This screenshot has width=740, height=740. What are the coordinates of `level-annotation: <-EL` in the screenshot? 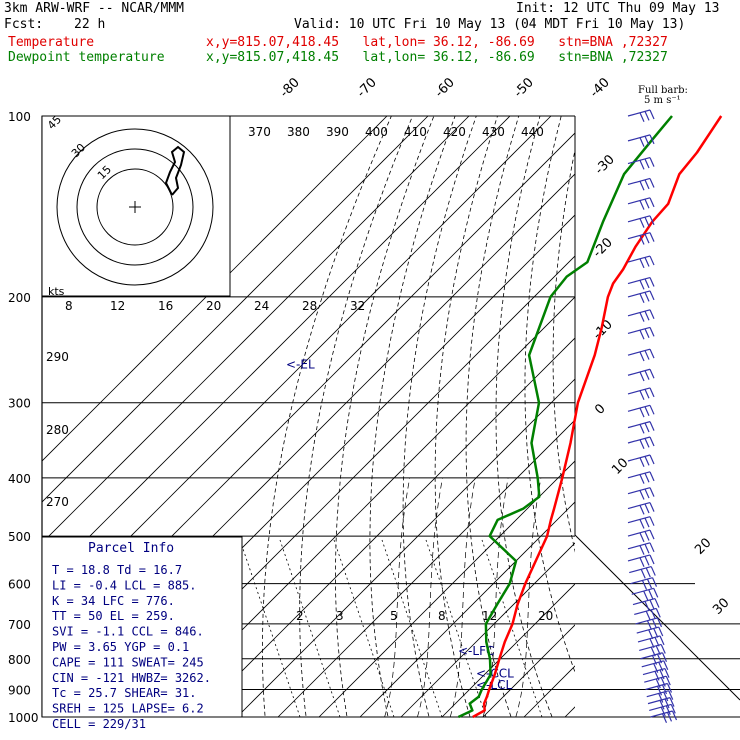 It's located at (300, 364).